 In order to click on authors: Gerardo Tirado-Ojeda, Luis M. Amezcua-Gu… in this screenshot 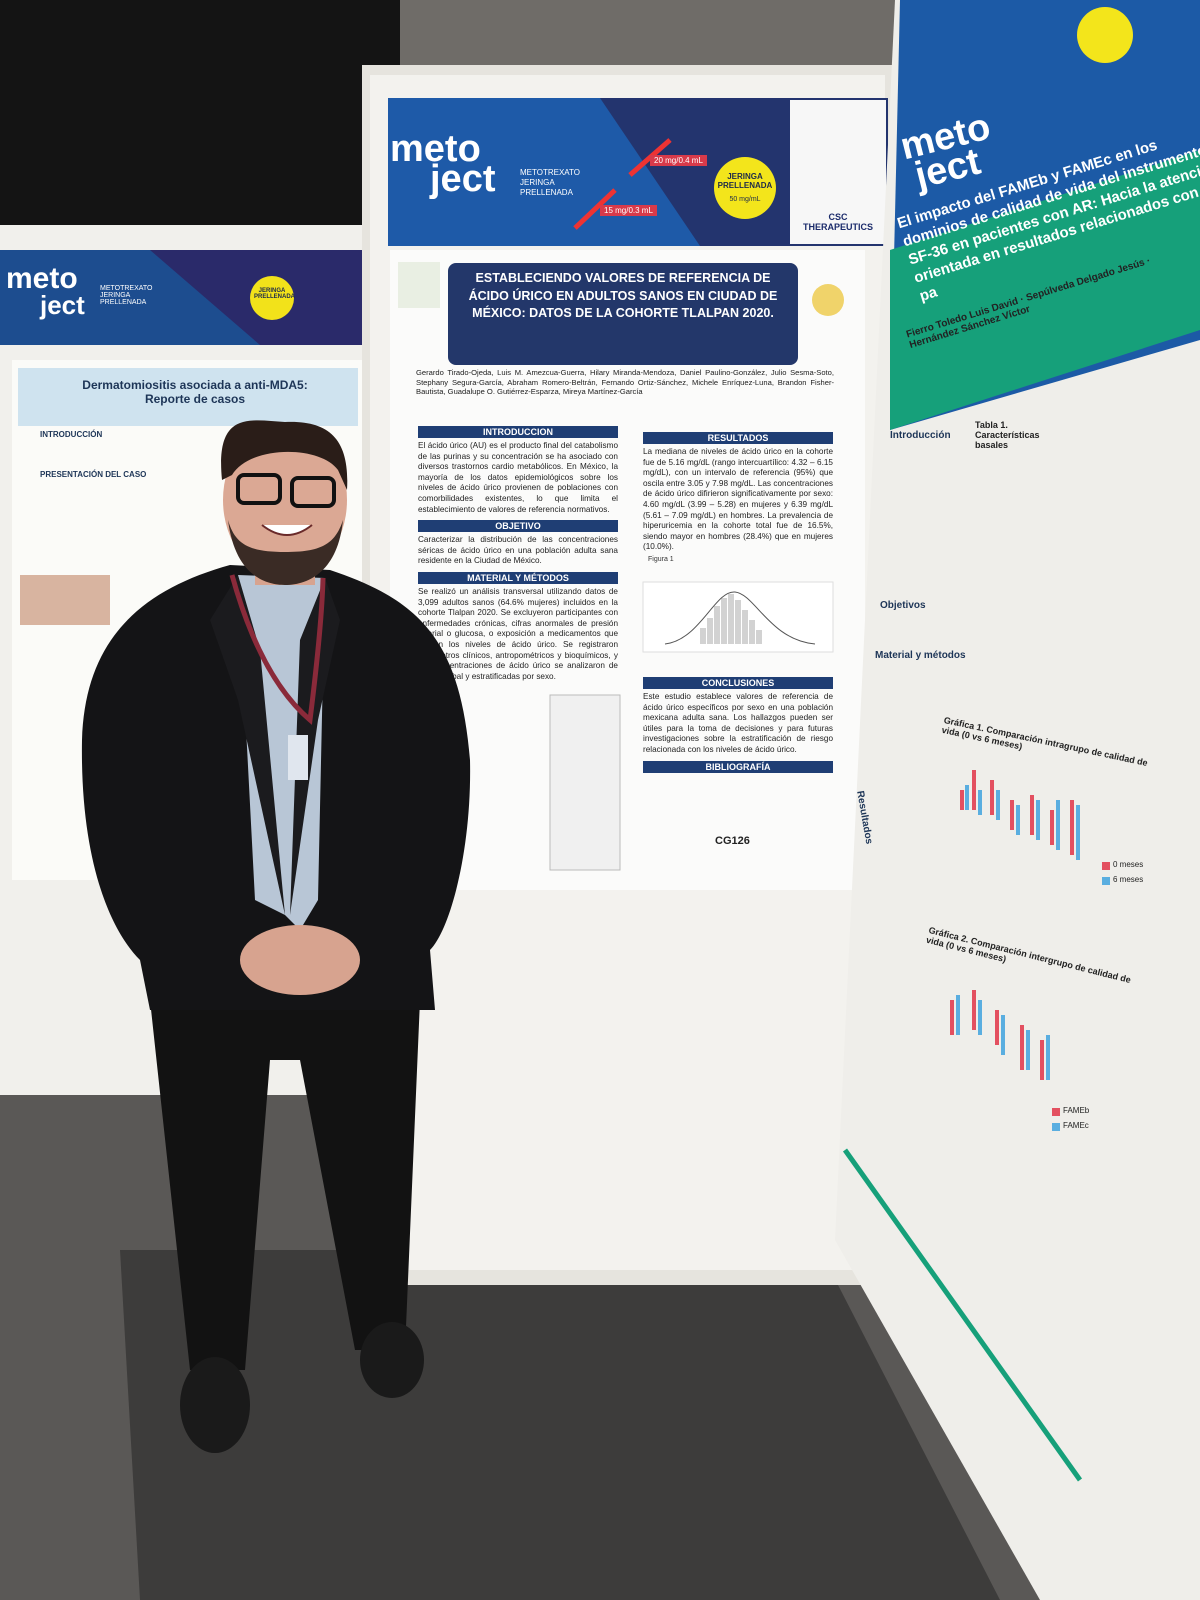, I will do `click(625, 382)`.